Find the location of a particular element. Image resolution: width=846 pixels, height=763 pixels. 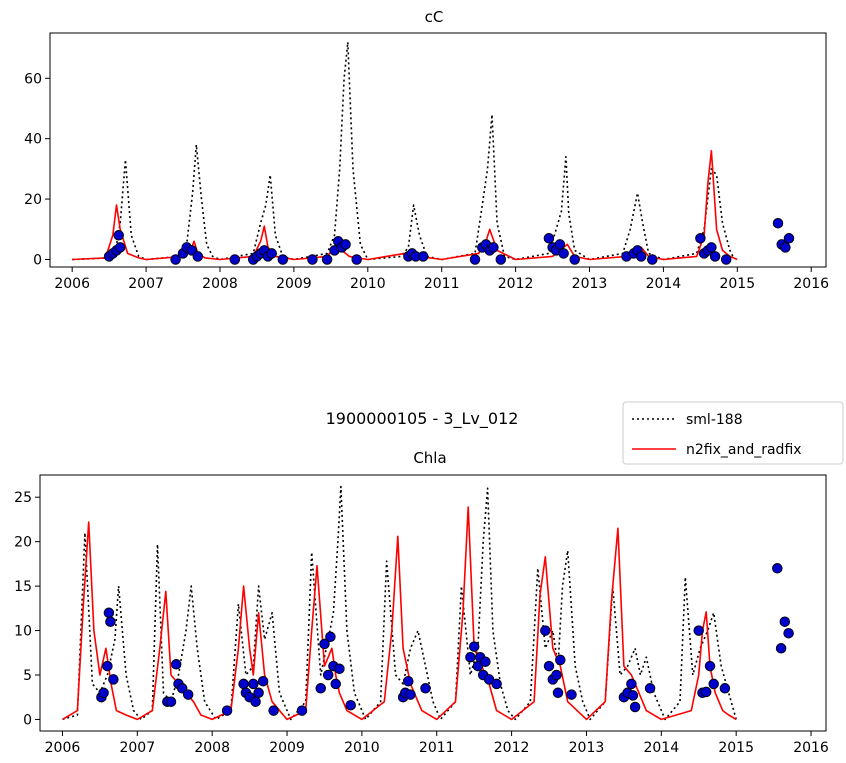

chla-ytick-label-0: 0 is located at coordinates (27, 720).